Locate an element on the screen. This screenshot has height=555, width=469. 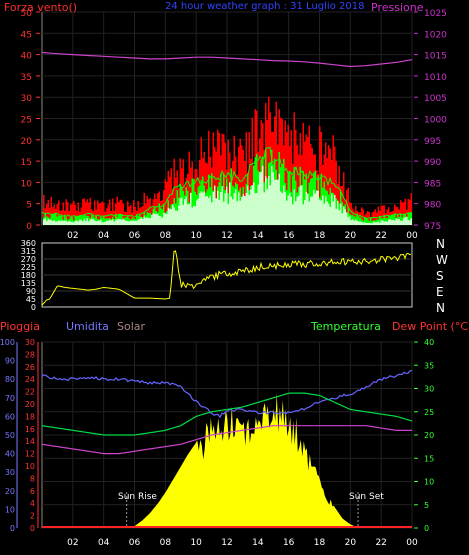
wind-tick-label: 25 is located at coordinates (26, 121).